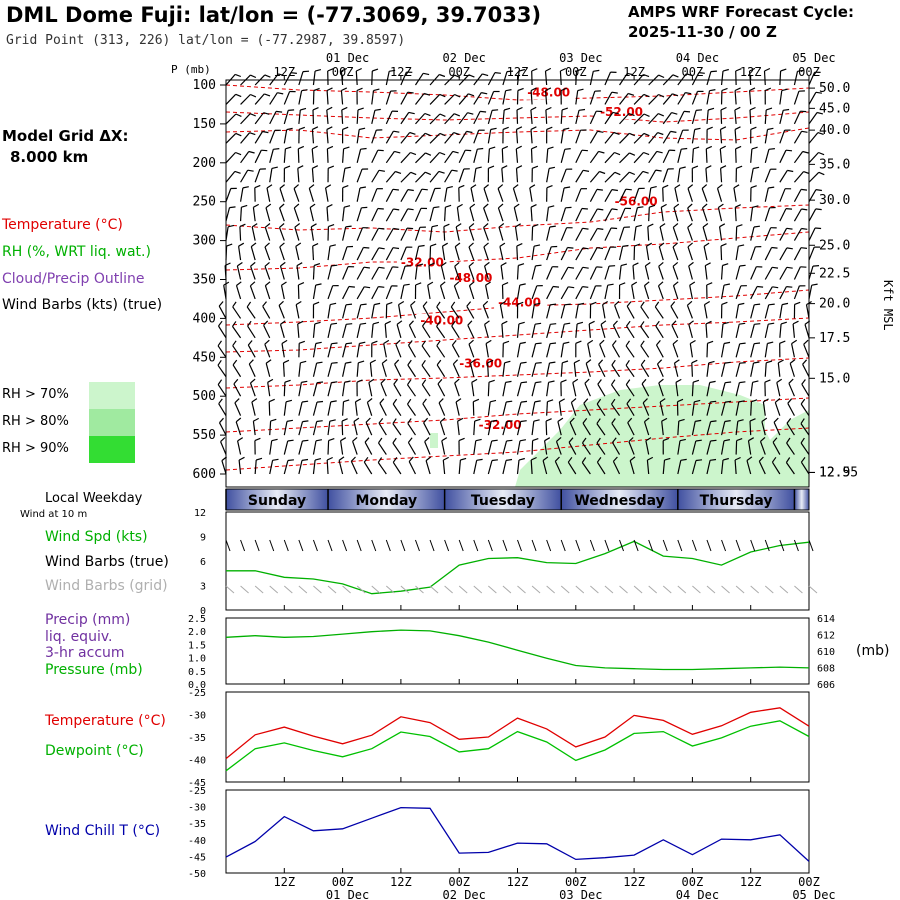  What do you see at coordinates (834, 164) in the screenshot?
I see `height-tick-label: 35.0` at bounding box center [834, 164].